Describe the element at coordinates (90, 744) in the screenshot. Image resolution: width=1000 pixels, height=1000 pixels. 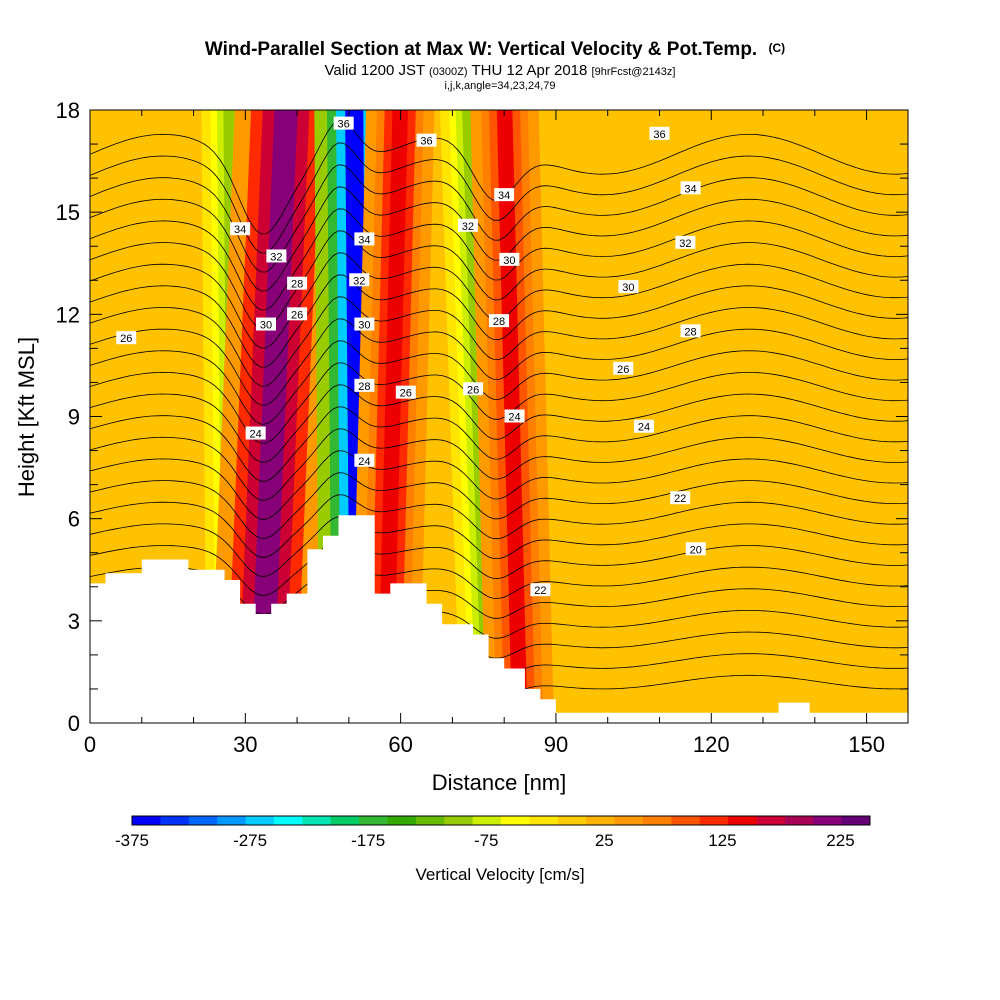
I see `x-tick-label-0: 0` at that location.